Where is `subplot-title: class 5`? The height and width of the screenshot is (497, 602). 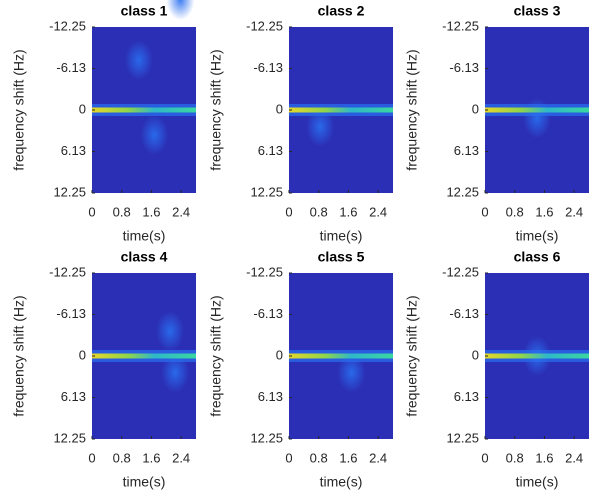
subplot-title: class 5 is located at coordinates (341, 257).